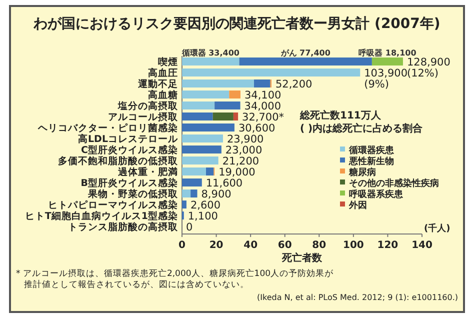 The image size is (474, 324). I want to click on total-label: 23,000, so click(243, 150).